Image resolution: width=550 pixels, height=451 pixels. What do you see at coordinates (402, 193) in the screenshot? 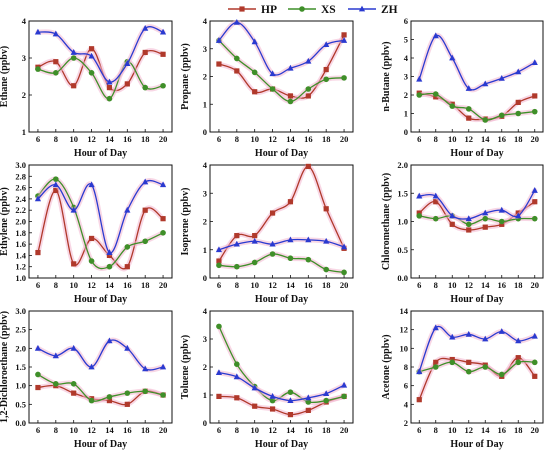
I see `y-tick-label: 1.5` at bounding box center [402, 193].